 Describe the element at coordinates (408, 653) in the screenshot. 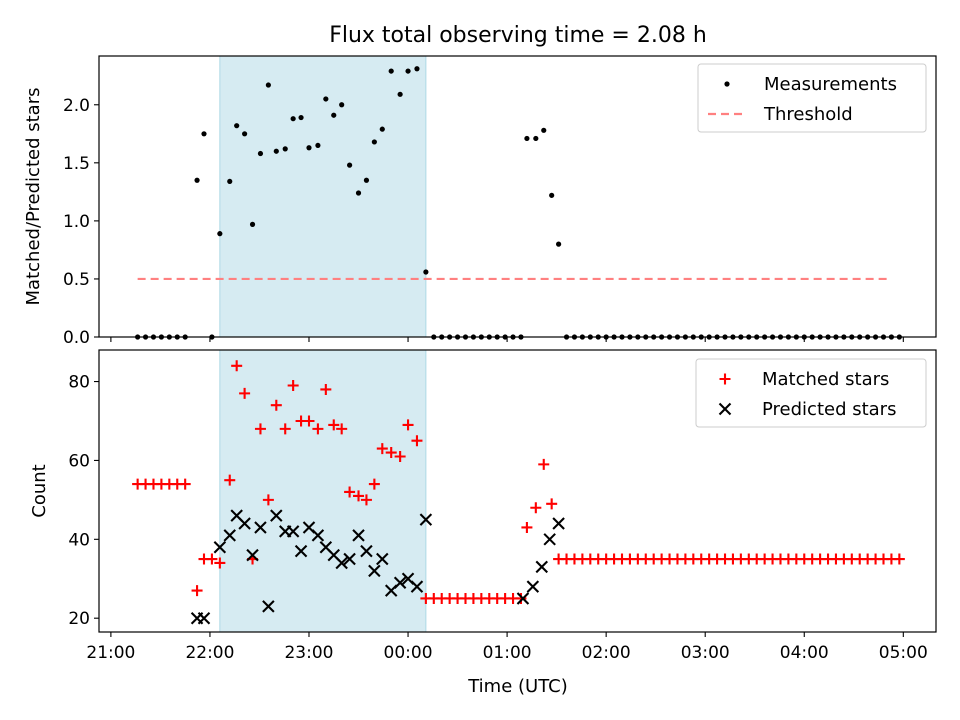

I see `x-tick-label: 00:00` at that location.